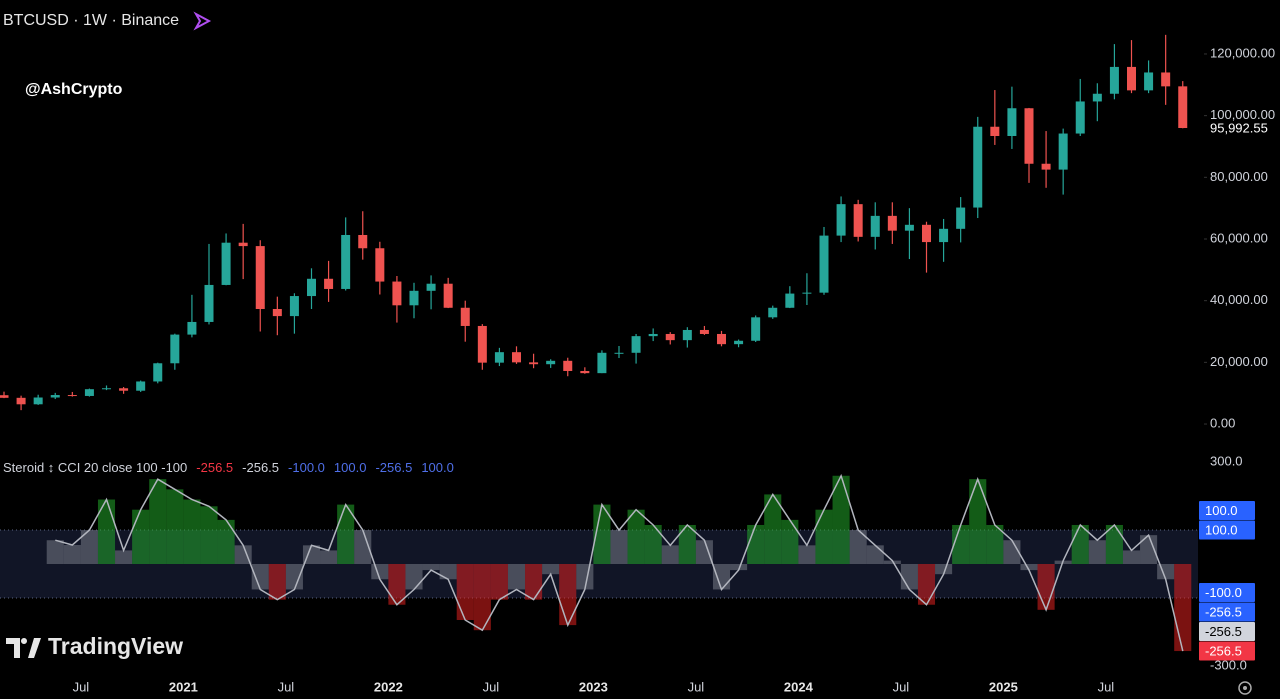 The height and width of the screenshot is (699, 1280). I want to click on y-tick-label: 40,000.00, so click(1239, 299).